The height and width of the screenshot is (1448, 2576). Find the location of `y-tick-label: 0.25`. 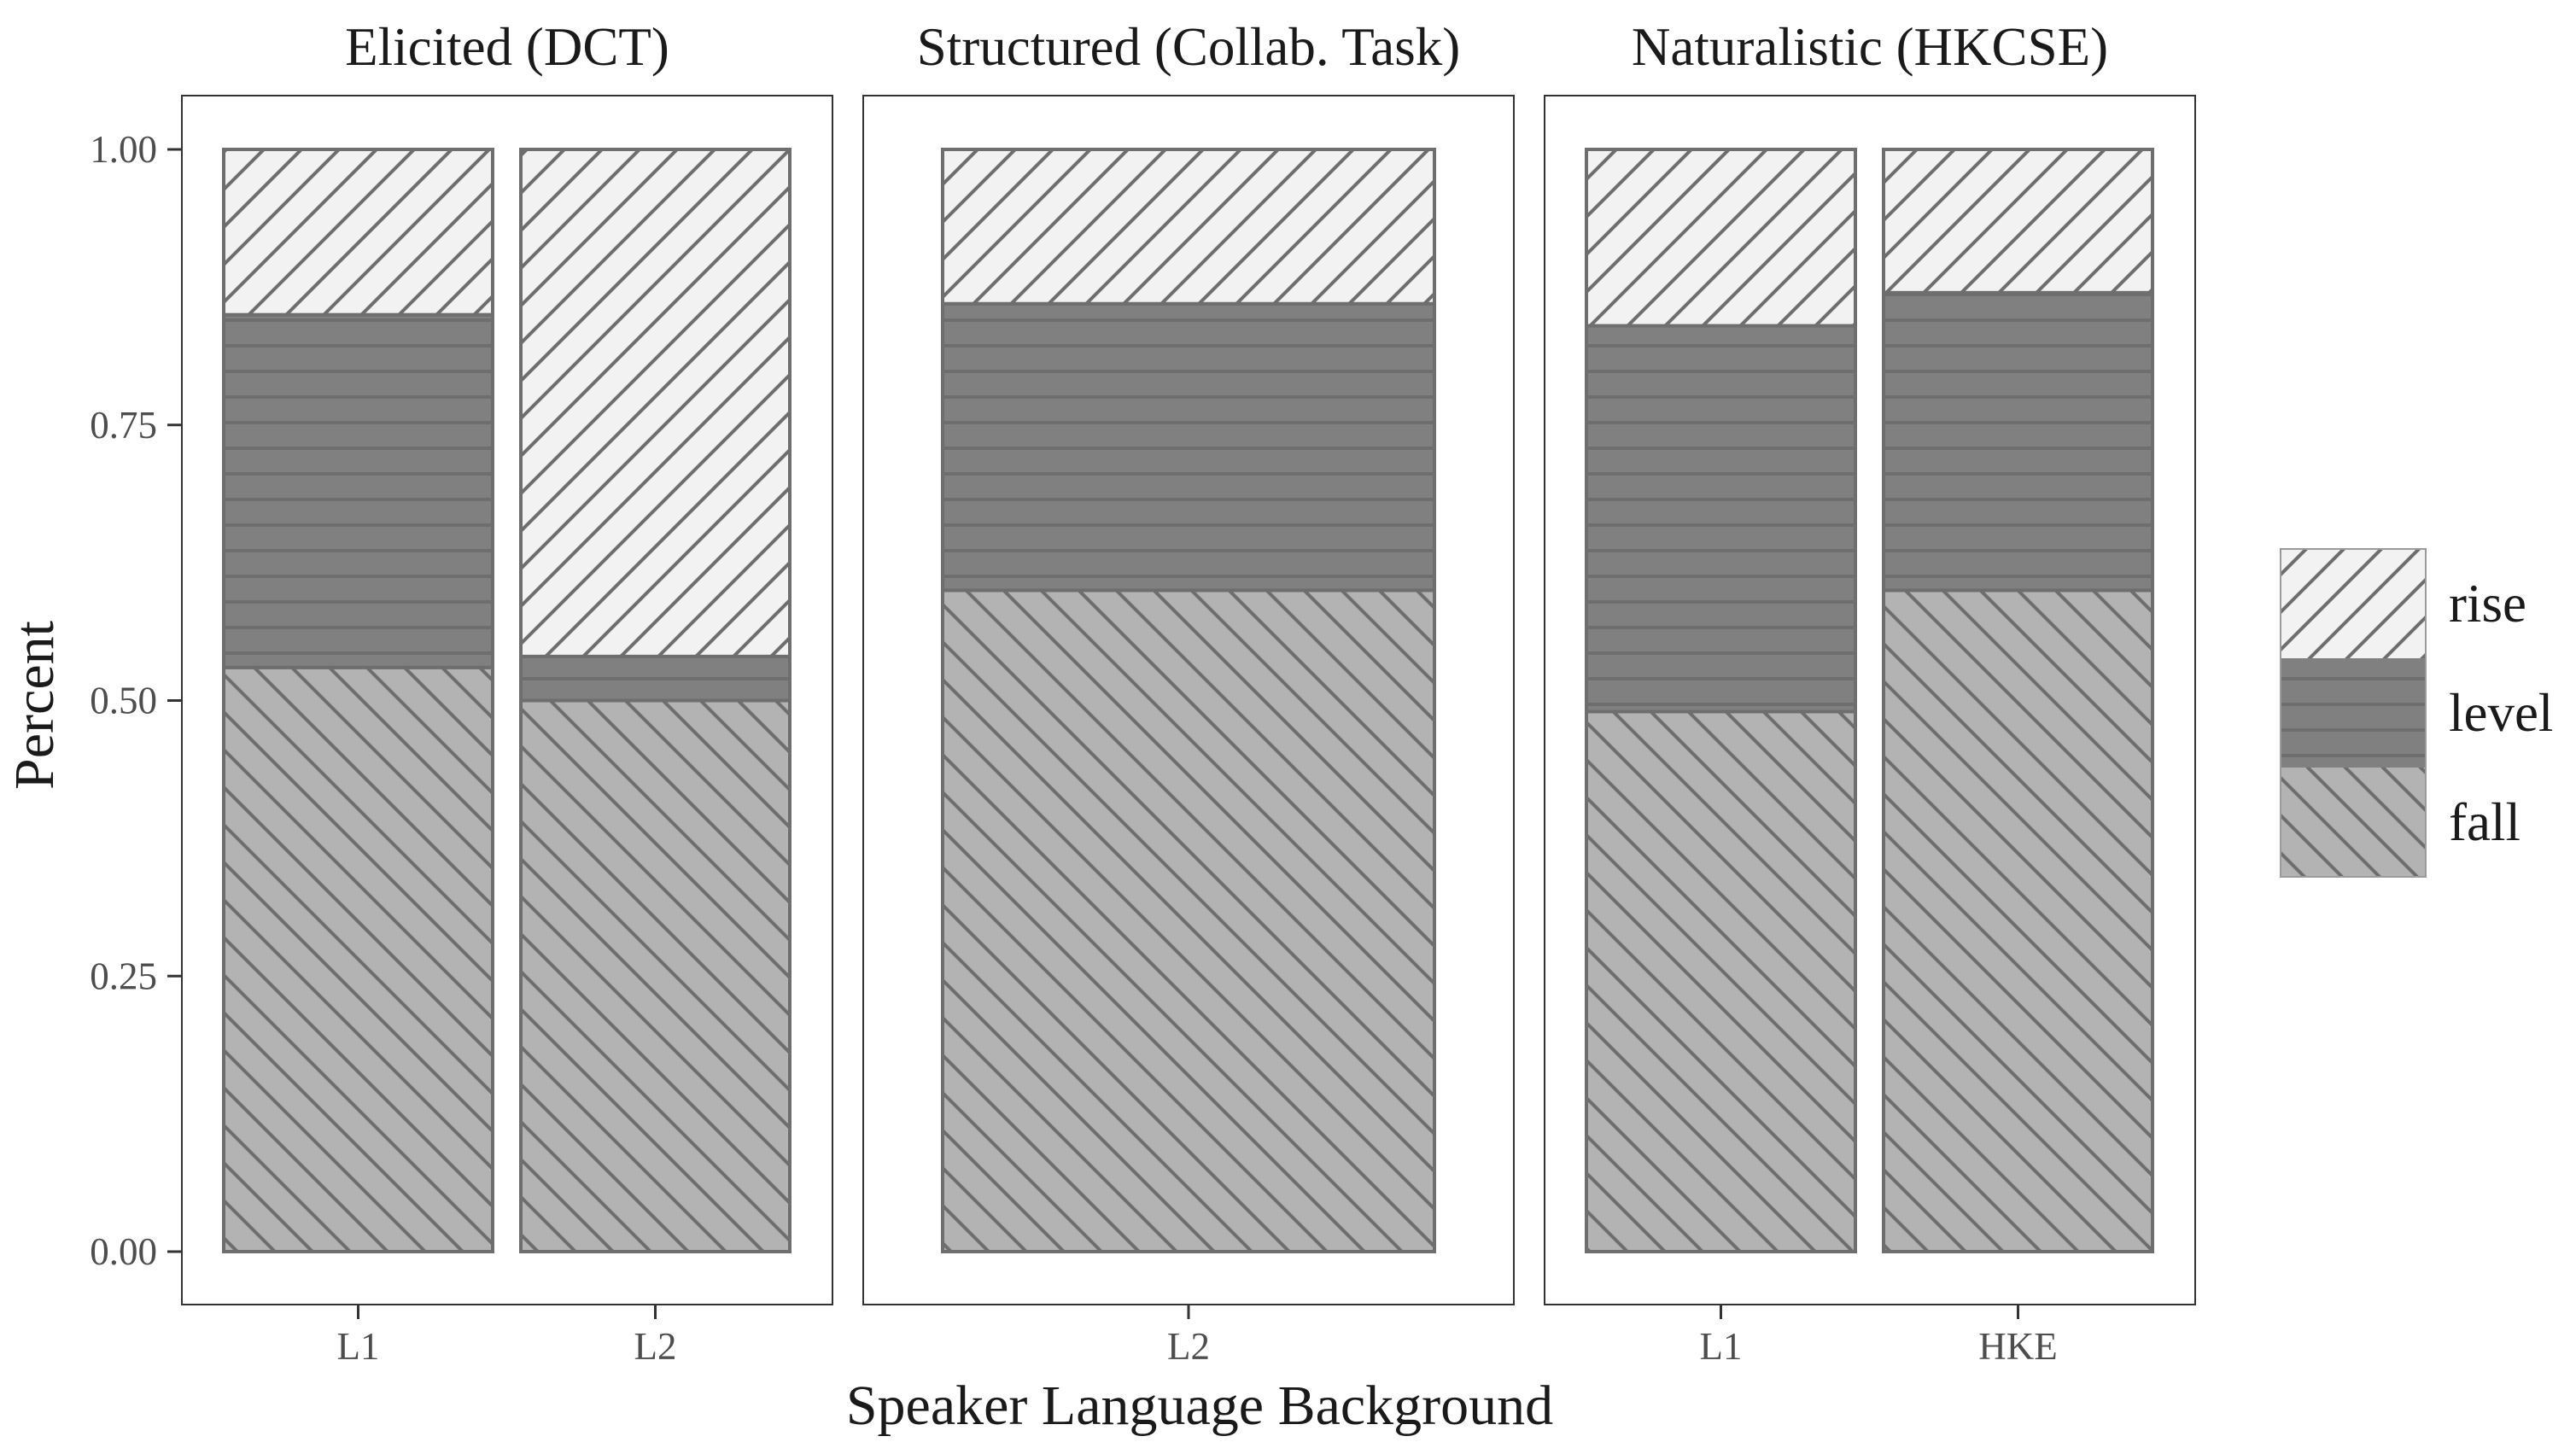

y-tick-label: 0.25 is located at coordinates (124, 976).